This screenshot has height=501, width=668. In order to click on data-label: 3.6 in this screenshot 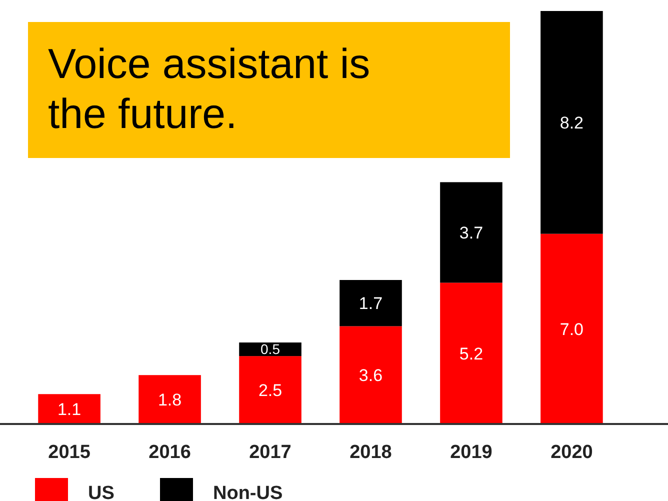, I will do `click(370, 376)`.